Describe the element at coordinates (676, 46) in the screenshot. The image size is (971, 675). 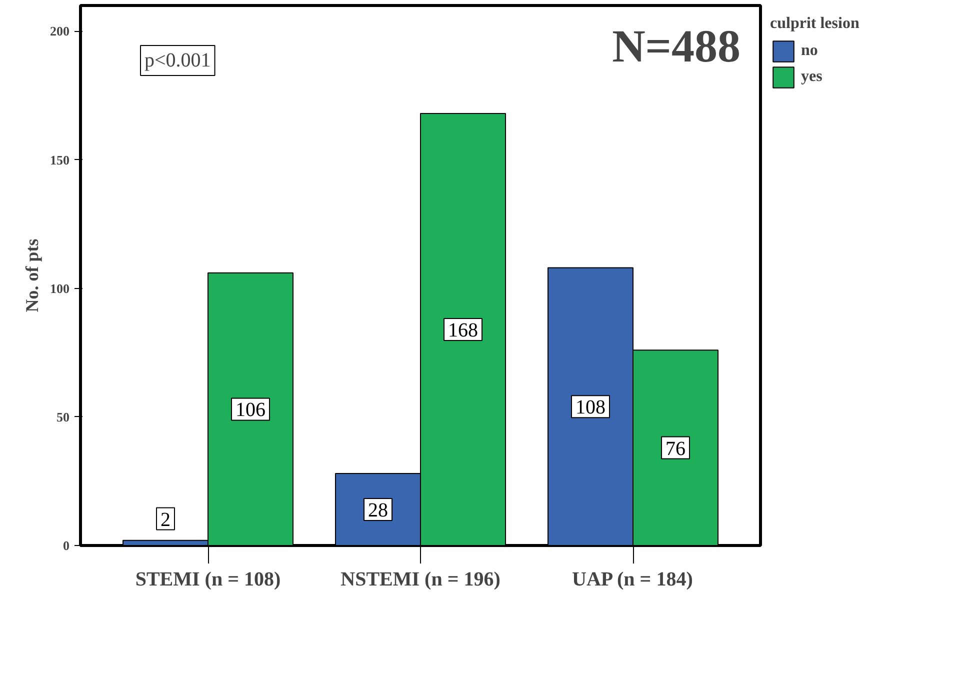
I see `annotation: N=488` at that location.